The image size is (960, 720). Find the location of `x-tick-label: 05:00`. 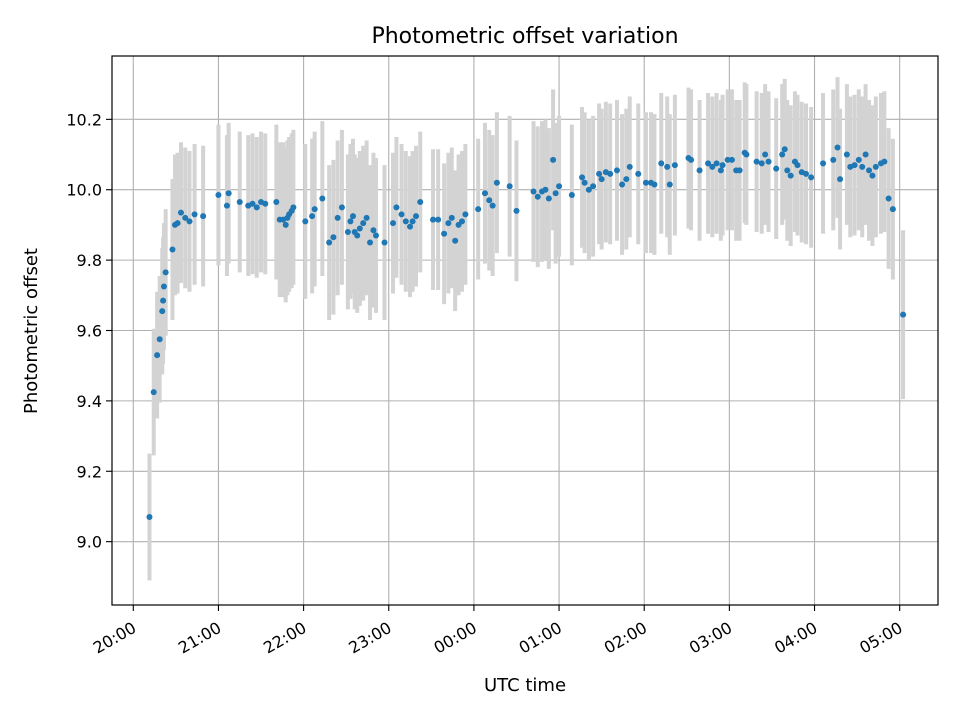

x-tick-label: 05:00 is located at coordinates (880, 638).